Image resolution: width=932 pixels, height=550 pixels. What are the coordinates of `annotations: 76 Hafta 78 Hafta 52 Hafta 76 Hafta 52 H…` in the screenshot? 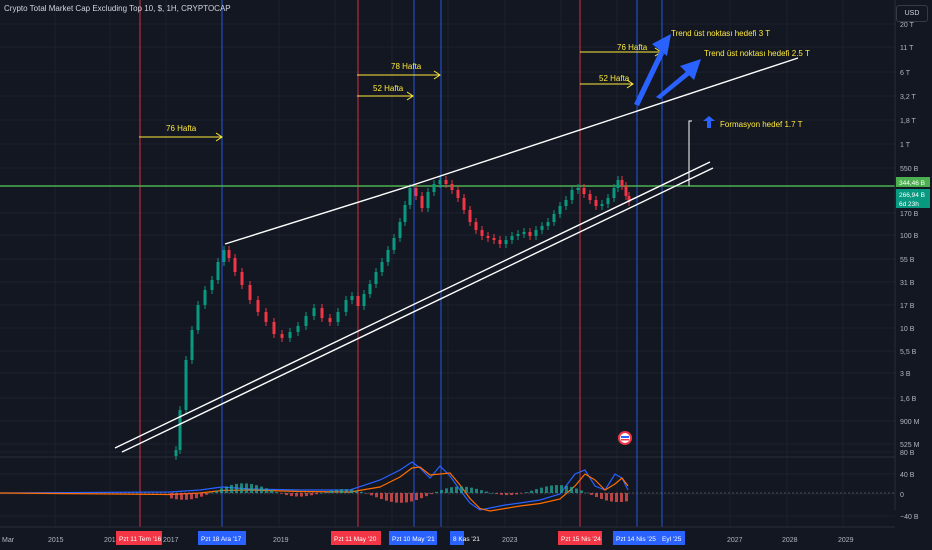 It's located at (474, 85).